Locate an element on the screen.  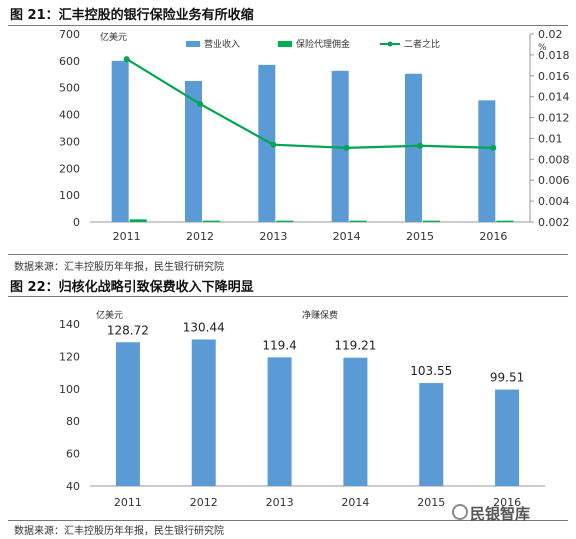
y2-axis-unit: % is located at coordinates (542, 48).